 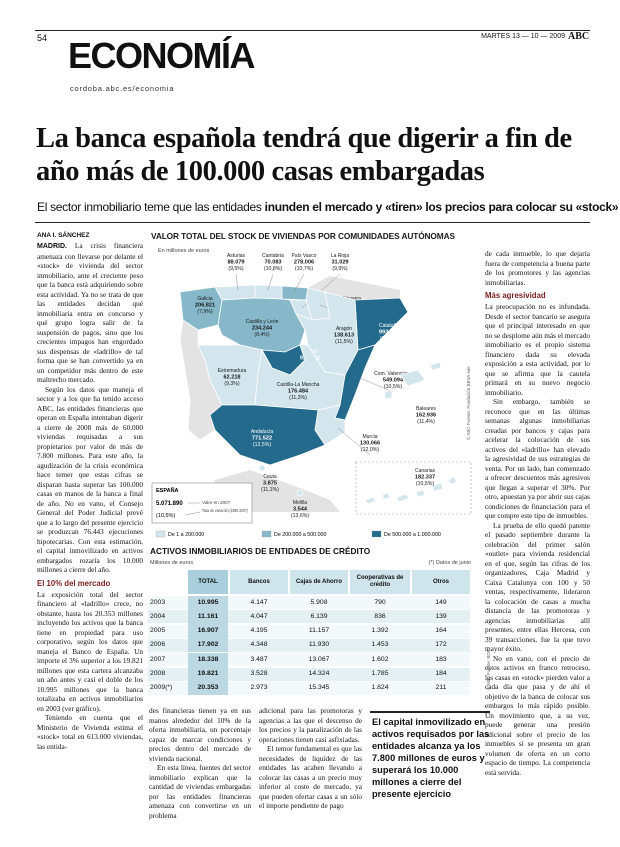 I want to click on region-value: 31.029, so click(x=339, y=263).